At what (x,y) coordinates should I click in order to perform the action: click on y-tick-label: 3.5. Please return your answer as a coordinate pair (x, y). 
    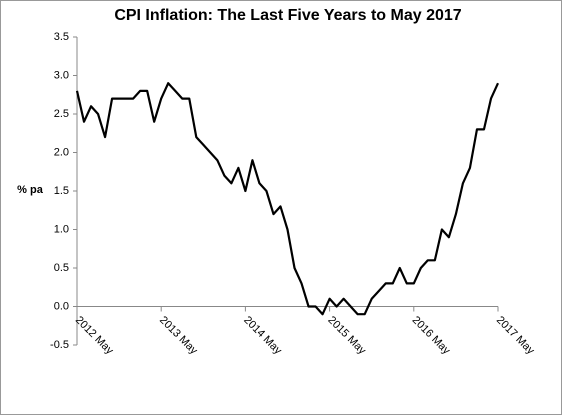
    Looking at the image, I should click on (61, 37).